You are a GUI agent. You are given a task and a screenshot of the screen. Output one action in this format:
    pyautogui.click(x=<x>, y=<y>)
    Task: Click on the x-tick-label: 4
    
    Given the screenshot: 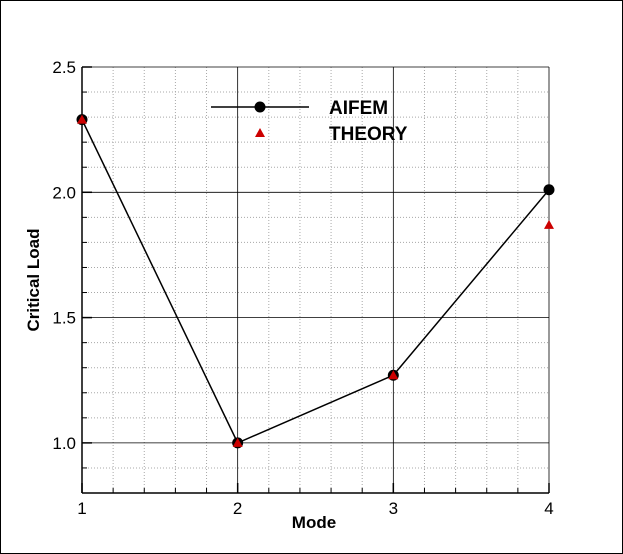 What is the action you would take?
    pyautogui.click(x=548, y=508)
    